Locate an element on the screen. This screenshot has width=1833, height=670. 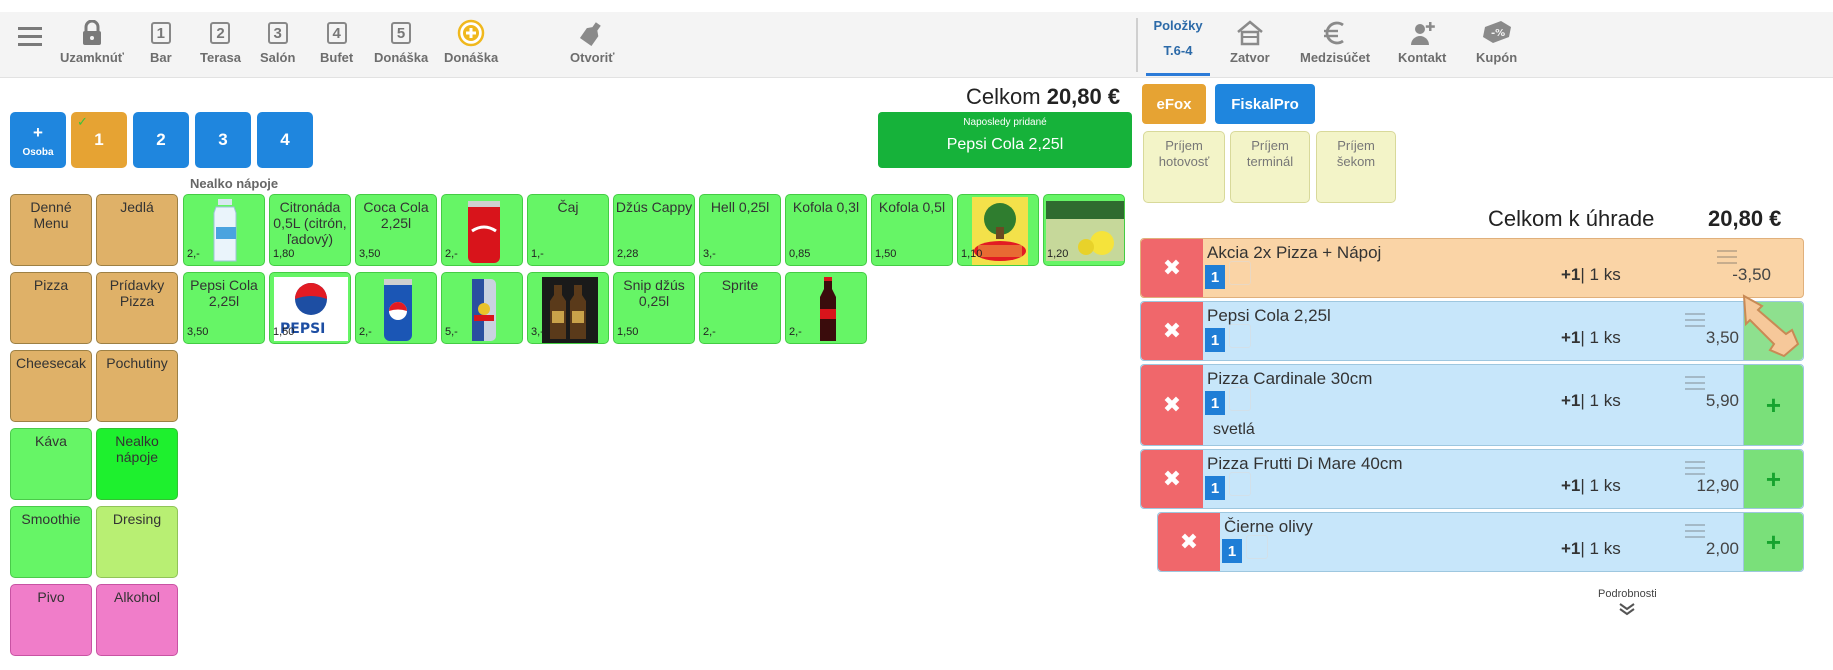
product-caj: Čaj 1,- is located at coordinates (568, 230).